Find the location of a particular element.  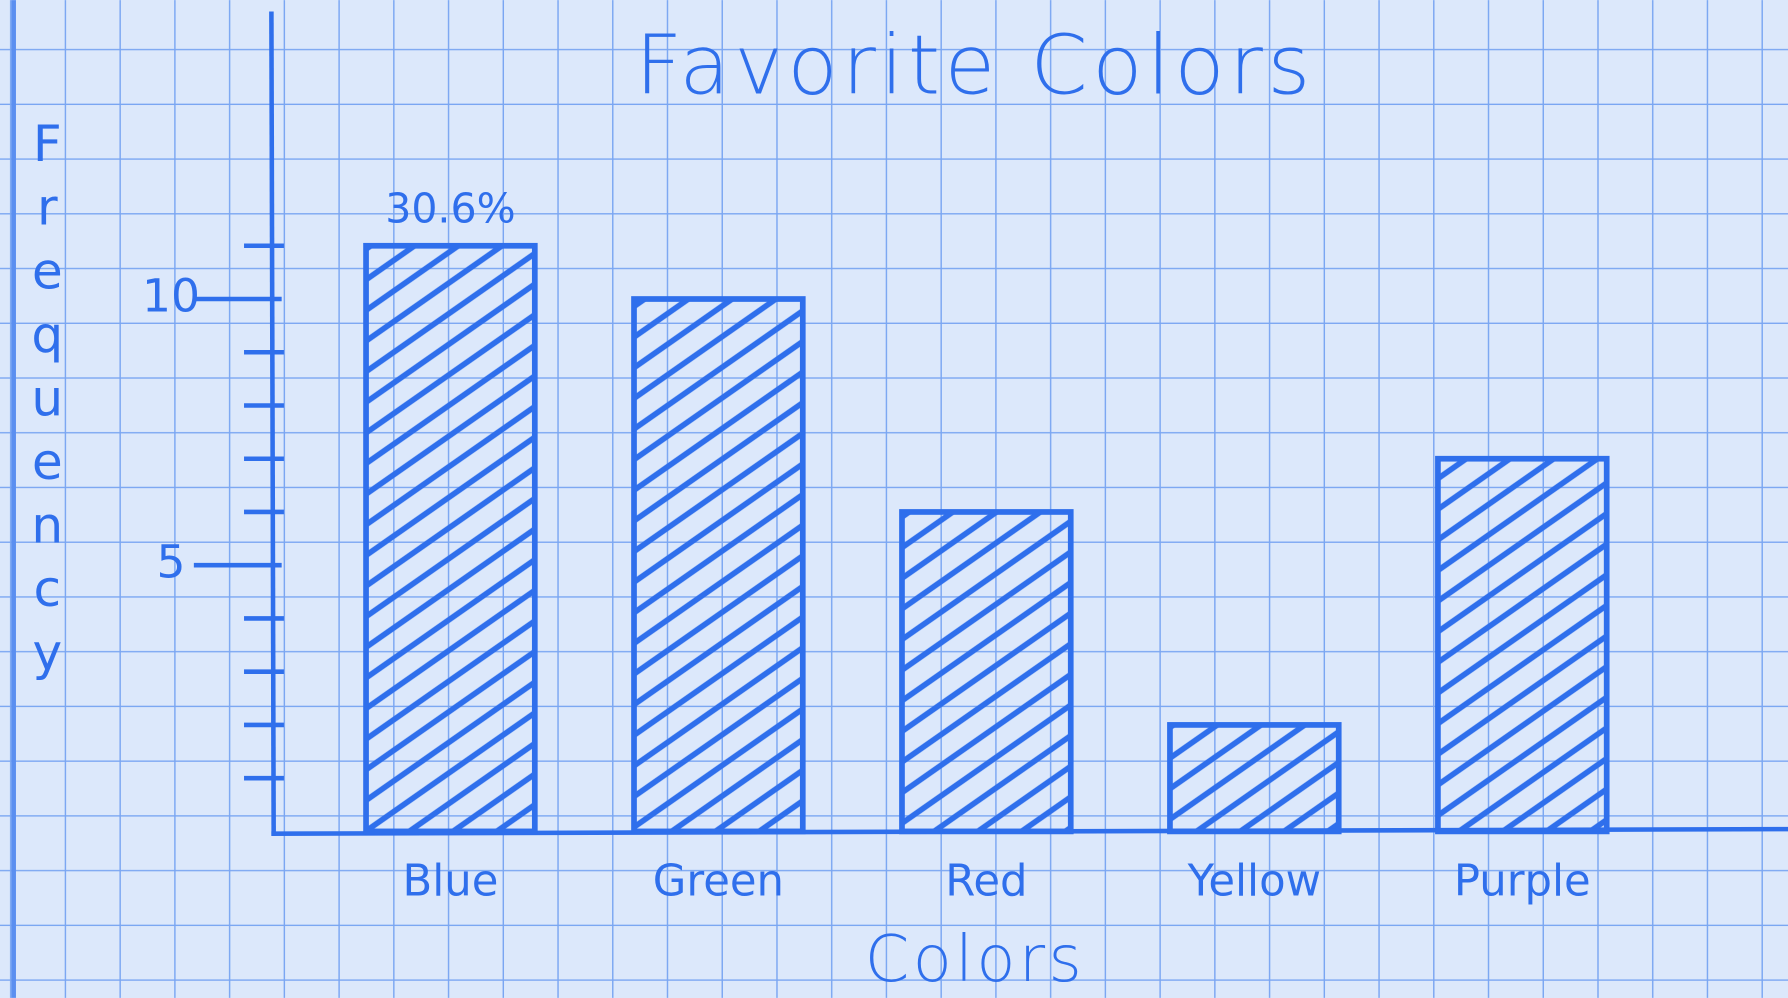

y-tick-label: 10 is located at coordinates (171, 296).